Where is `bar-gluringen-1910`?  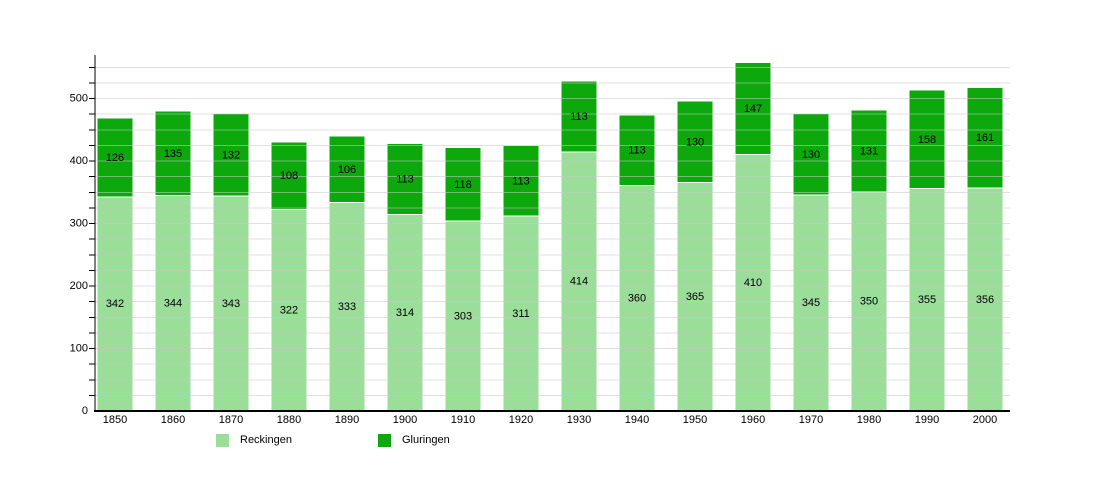 bar-gluringen-1910 is located at coordinates (463, 184).